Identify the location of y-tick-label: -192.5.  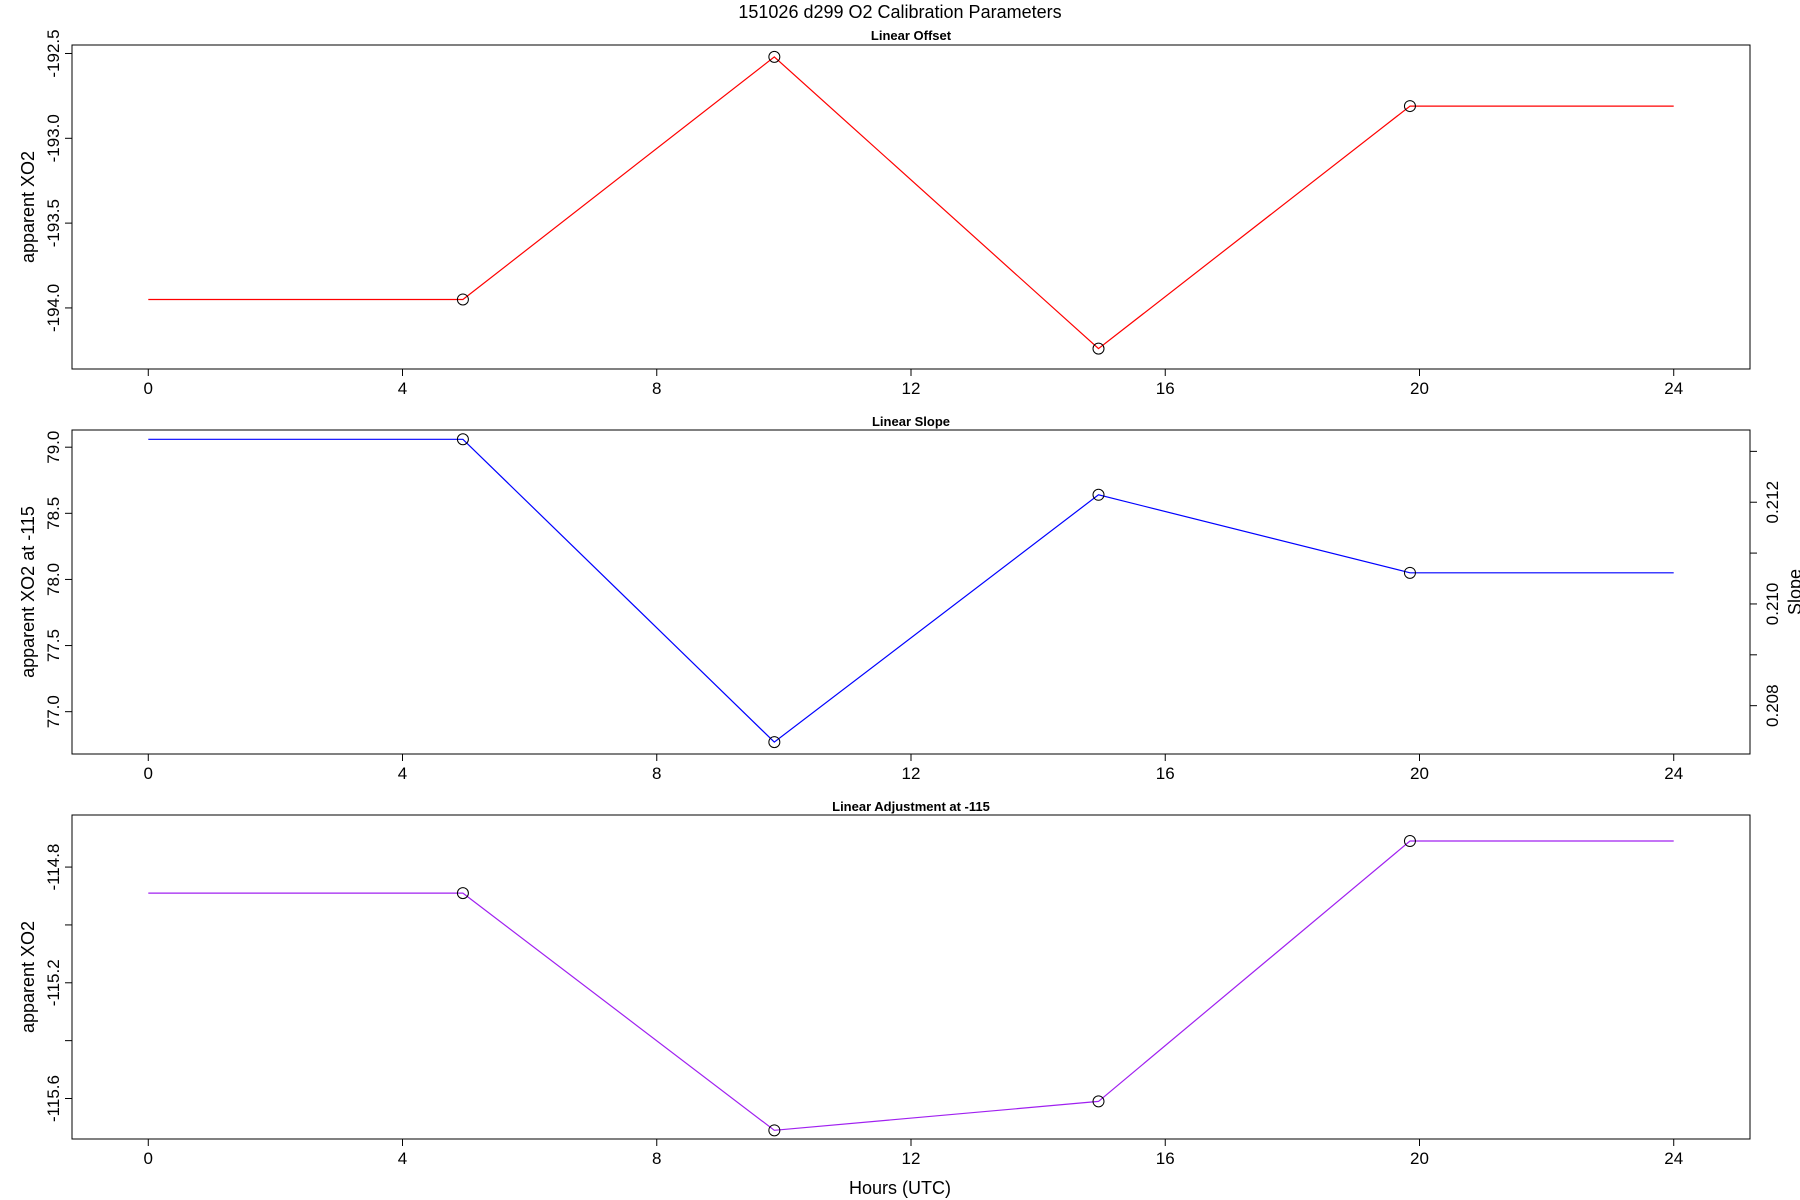
(53, 53).